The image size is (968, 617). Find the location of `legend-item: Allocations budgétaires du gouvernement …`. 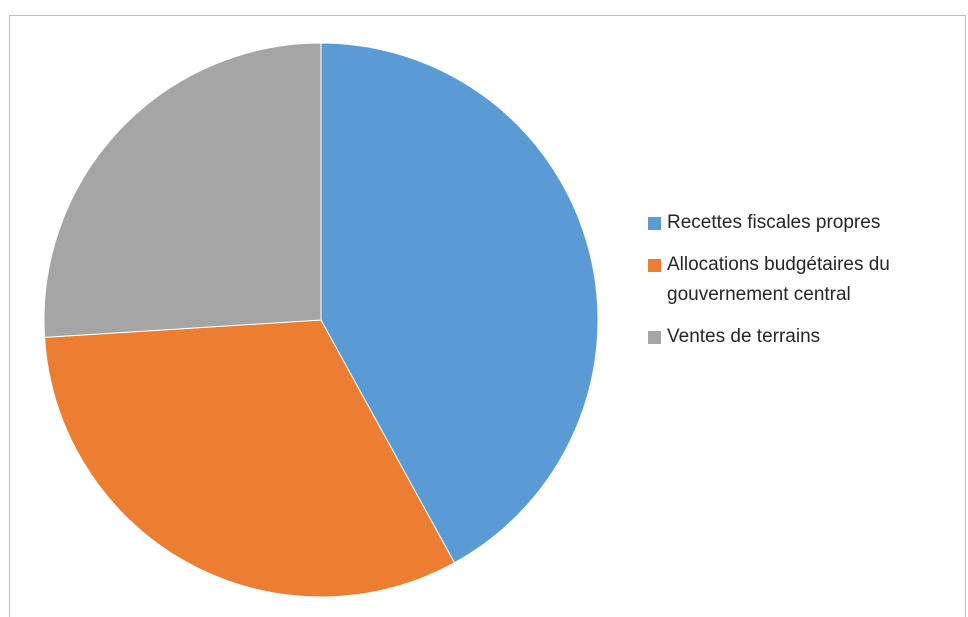

legend-item: Allocations budgétaires du gouvernement … is located at coordinates (800, 280).